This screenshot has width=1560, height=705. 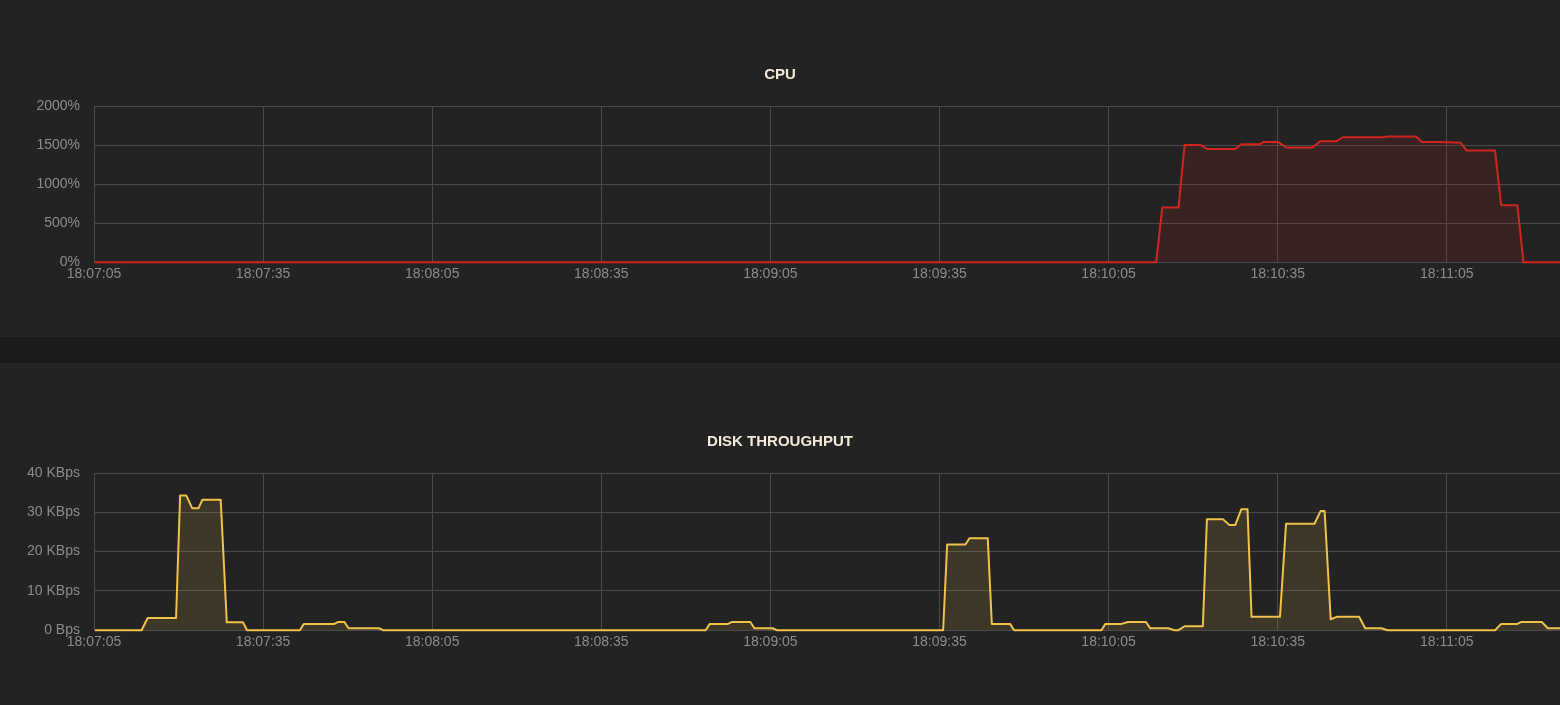 I want to click on y-tick-label: 30 KBps, so click(x=53, y=511).